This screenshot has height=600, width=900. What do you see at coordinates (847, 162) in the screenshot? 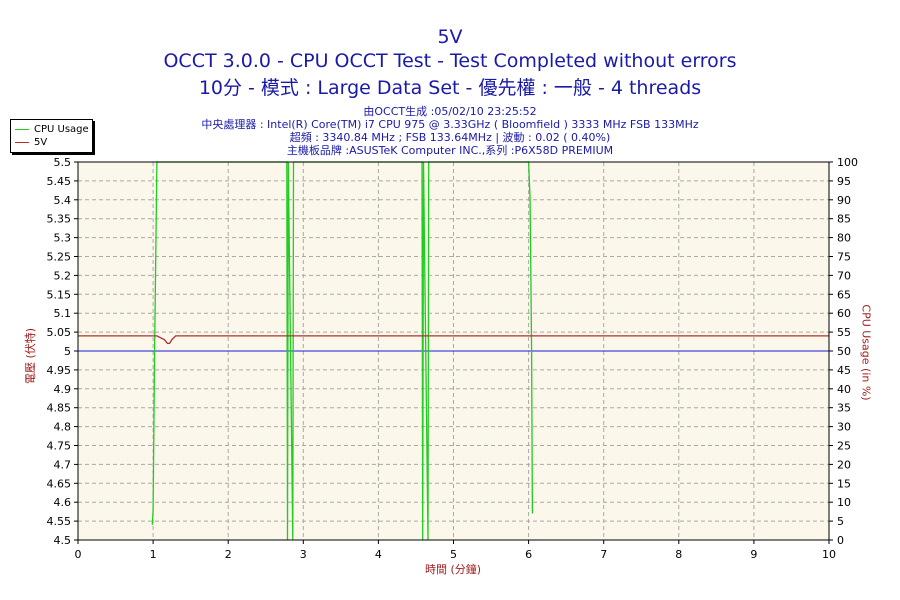
I see `y-right-tick-label: 100` at bounding box center [847, 162].